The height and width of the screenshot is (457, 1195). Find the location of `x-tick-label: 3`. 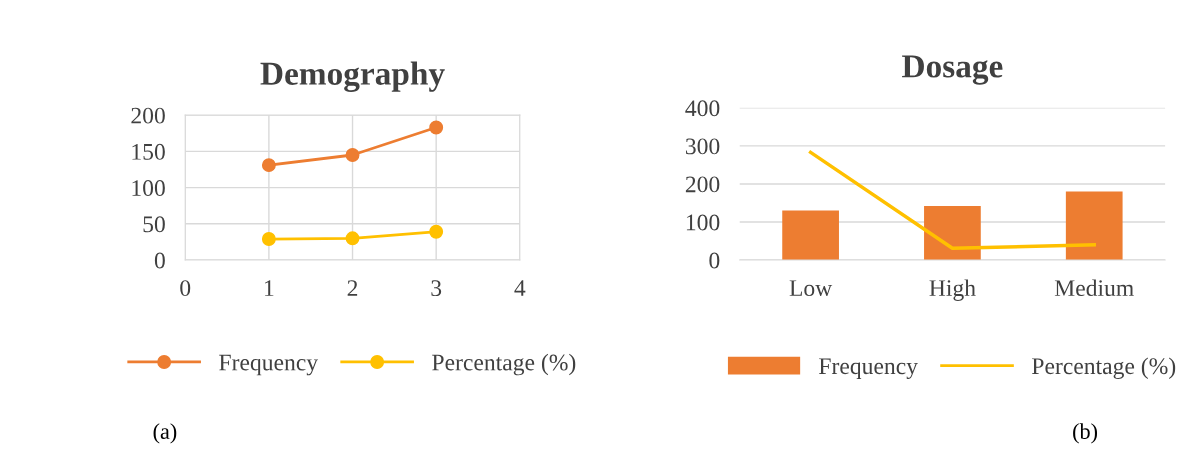

x-tick-label: 3 is located at coordinates (436, 288).